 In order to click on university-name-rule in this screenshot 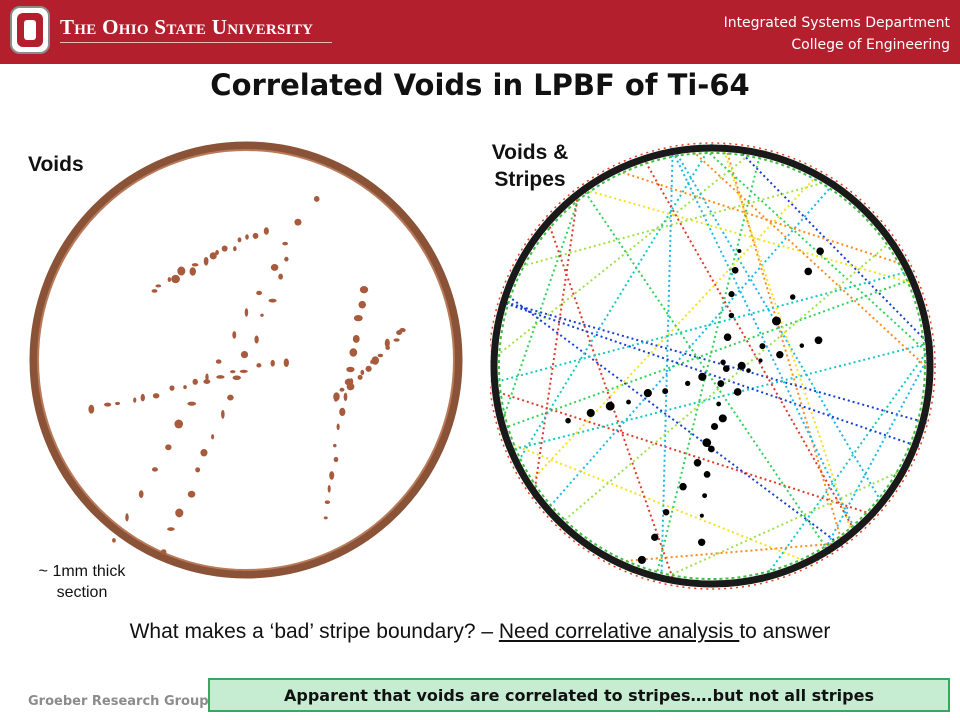, I will do `click(196, 42)`.